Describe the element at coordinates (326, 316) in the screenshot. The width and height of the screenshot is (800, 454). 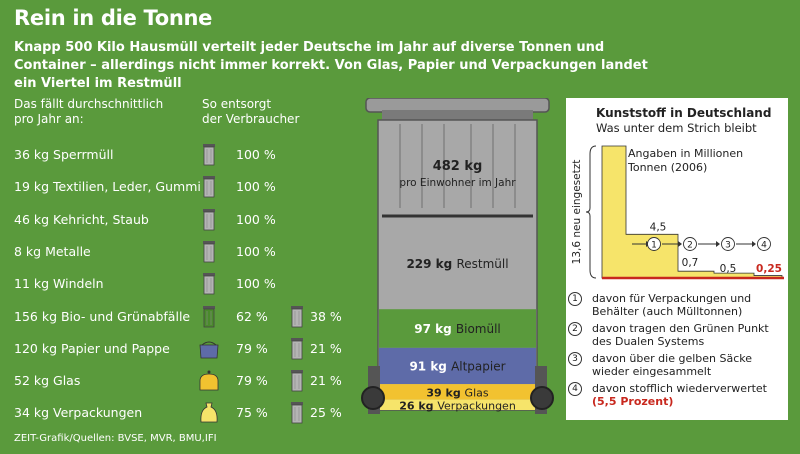
I see `waste-row-share-restmuell: 38 %` at that location.